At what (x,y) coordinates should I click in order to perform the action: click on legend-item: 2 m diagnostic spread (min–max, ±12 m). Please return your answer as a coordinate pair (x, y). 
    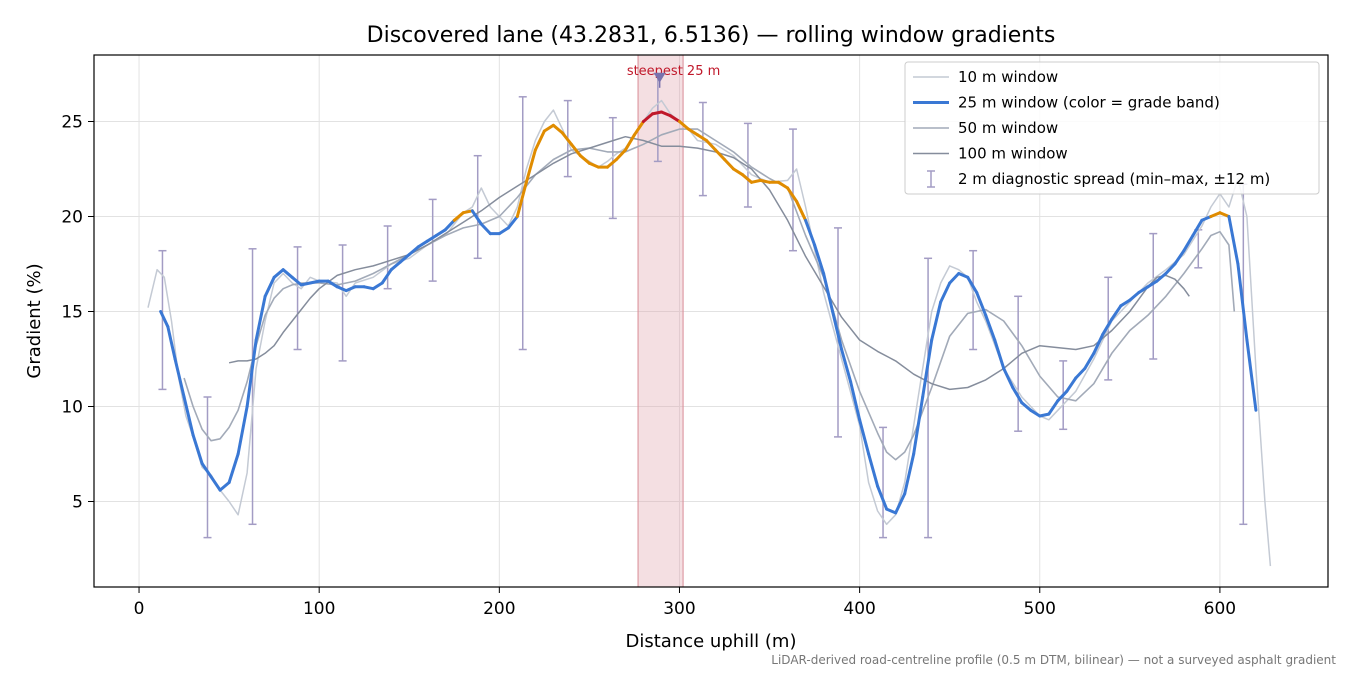
    Looking at the image, I should click on (1098, 179).